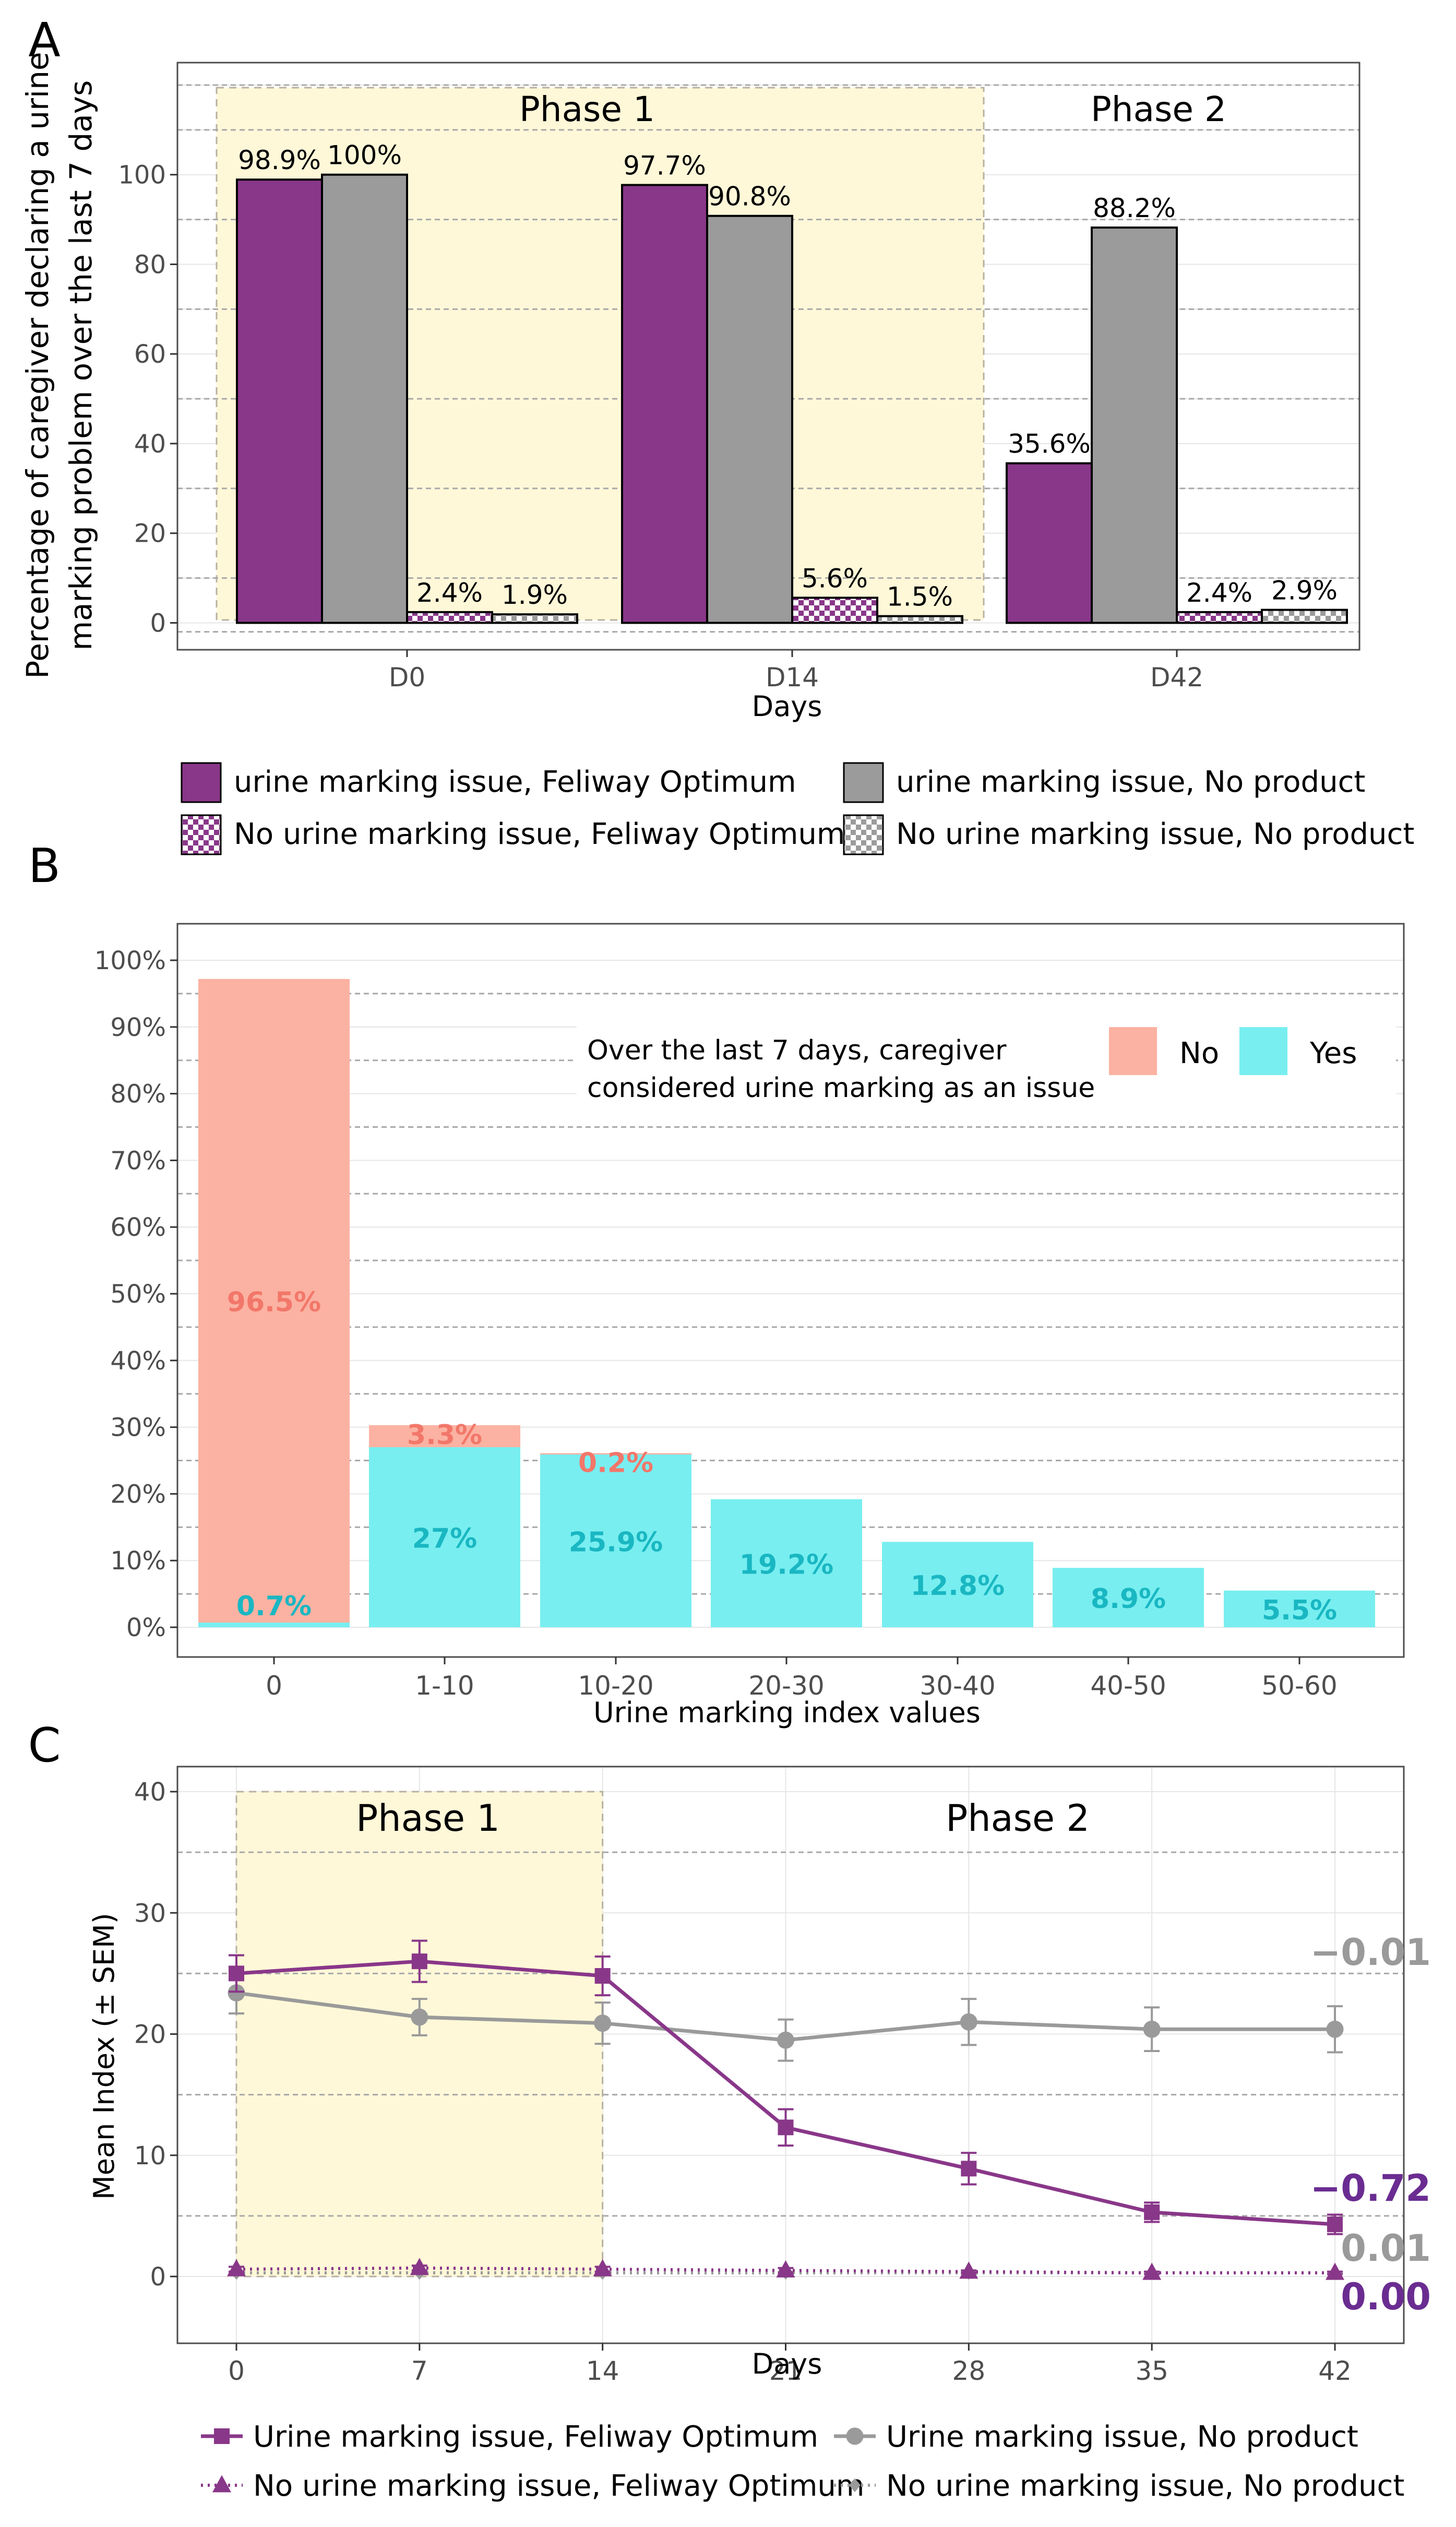 This screenshot has width=1456, height=2527. Describe the element at coordinates (104, 2056) in the screenshot. I see `y-axis-title: Mean Index (± SEM)` at that location.